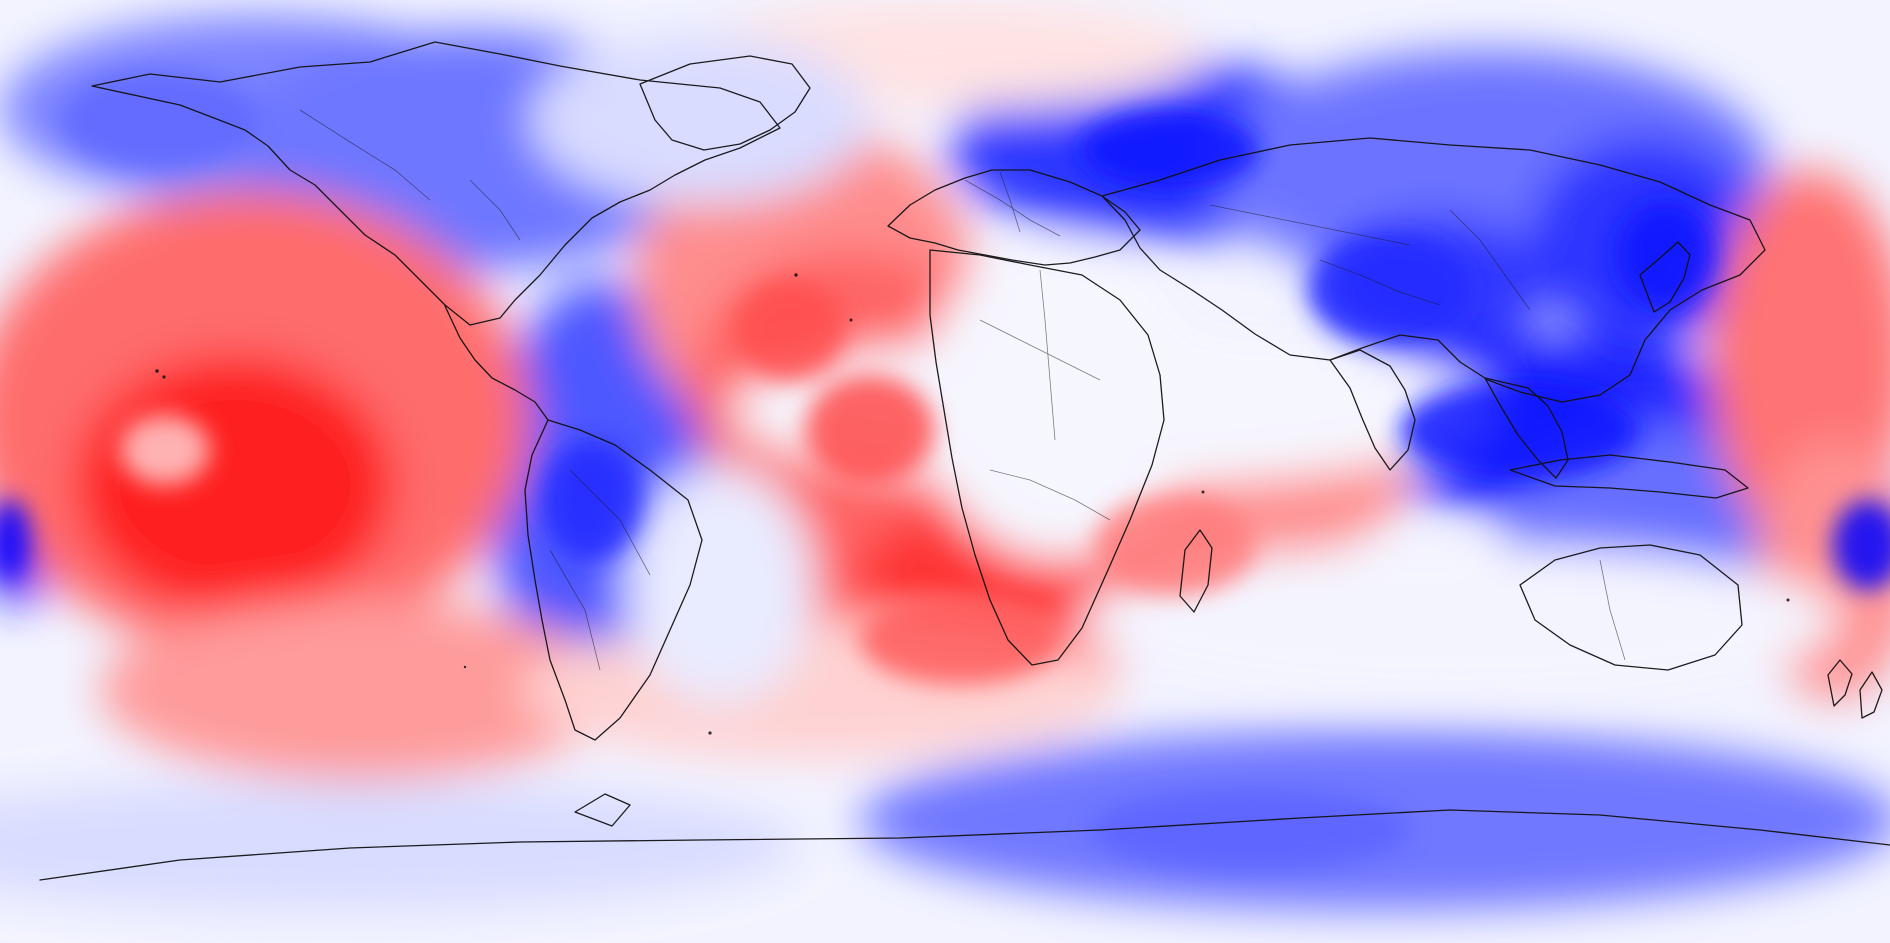 The width and height of the screenshot is (1890, 943). I want to click on north-pacific-detail-blue, so click(160, 120).